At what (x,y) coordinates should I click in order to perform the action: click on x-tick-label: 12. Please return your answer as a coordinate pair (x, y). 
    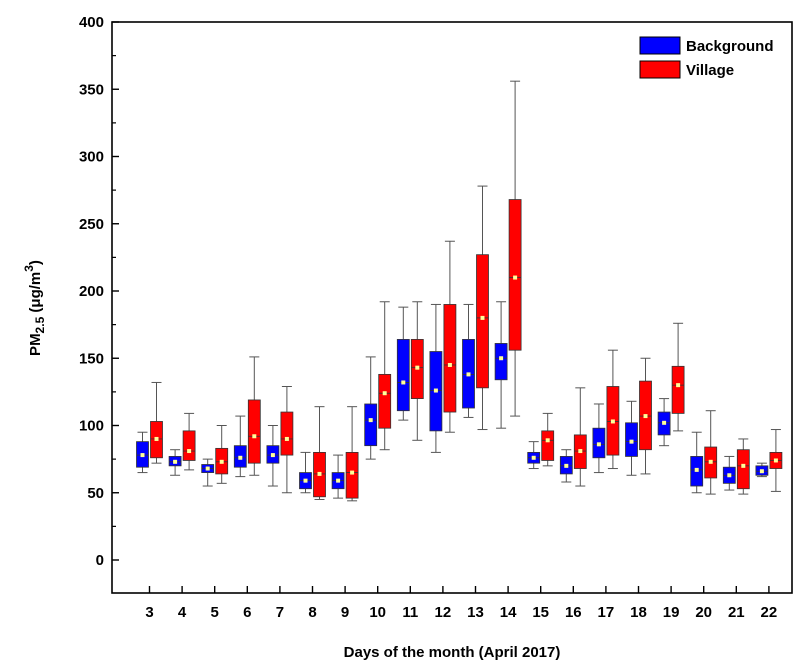
    Looking at the image, I should click on (443, 612).